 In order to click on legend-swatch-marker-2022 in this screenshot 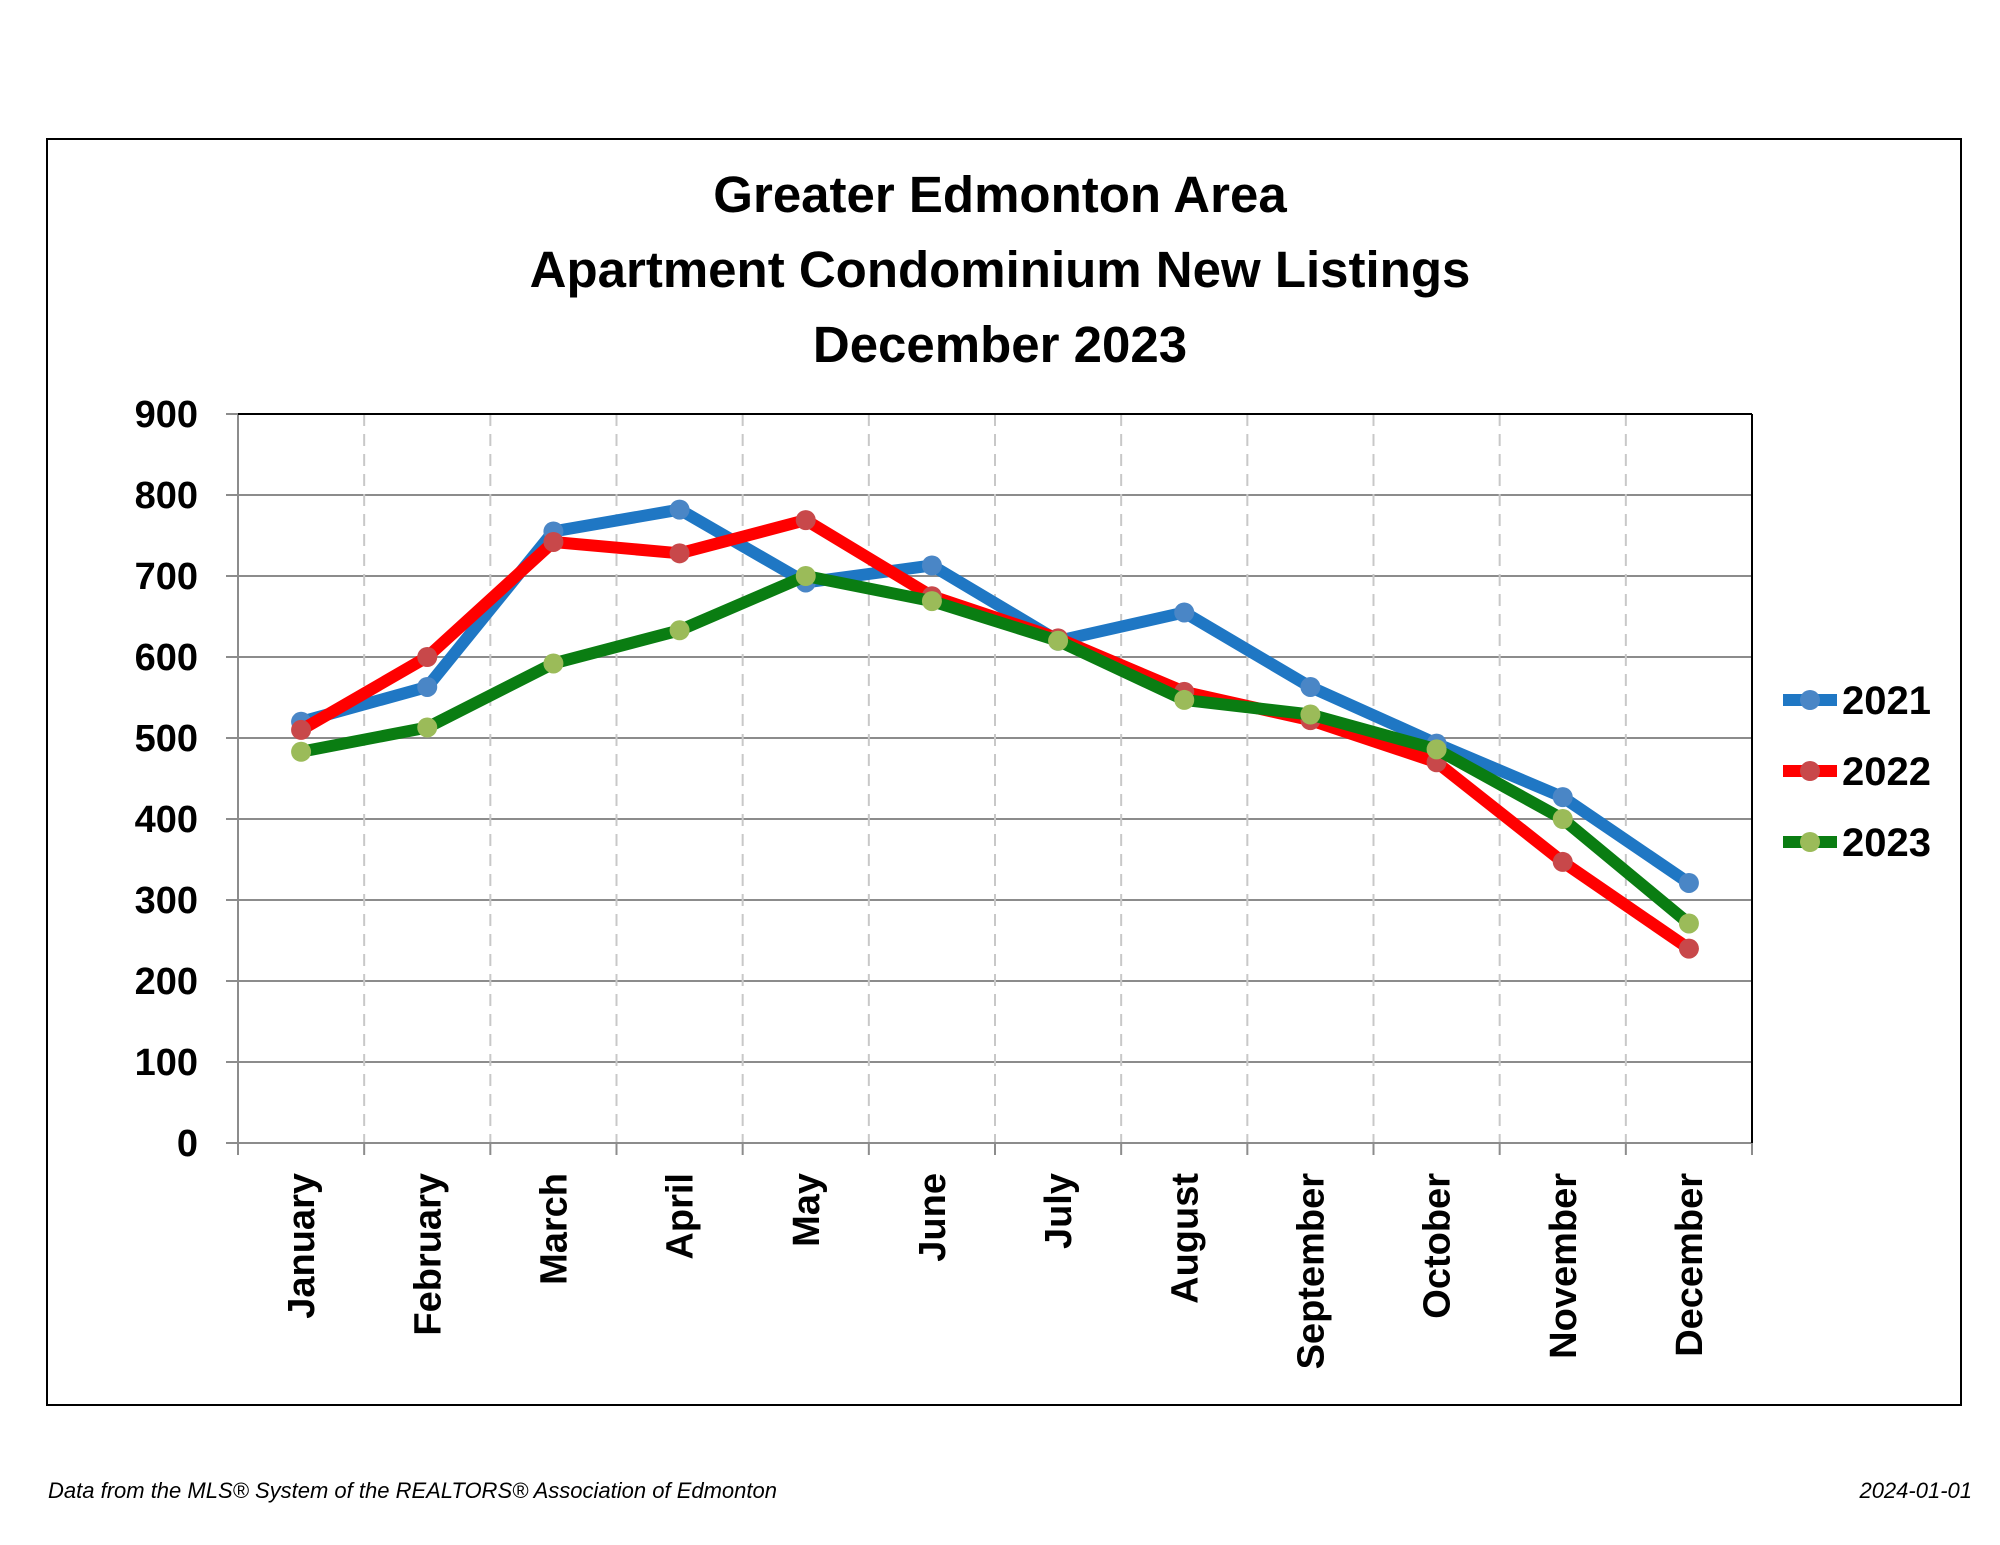, I will do `click(1810, 771)`.